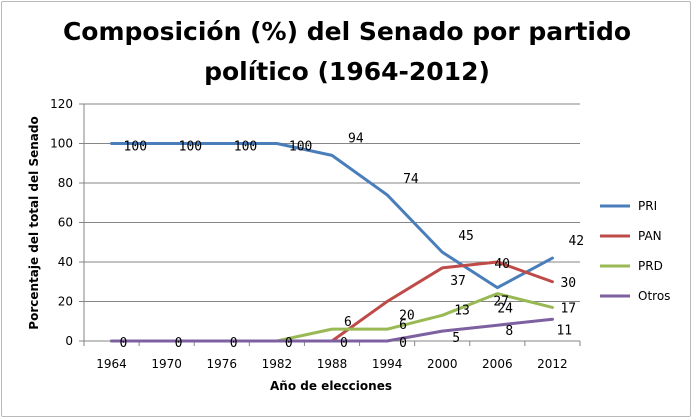 The height and width of the screenshot is (420, 694). I want to click on data-label-pan: 30, so click(568, 283).